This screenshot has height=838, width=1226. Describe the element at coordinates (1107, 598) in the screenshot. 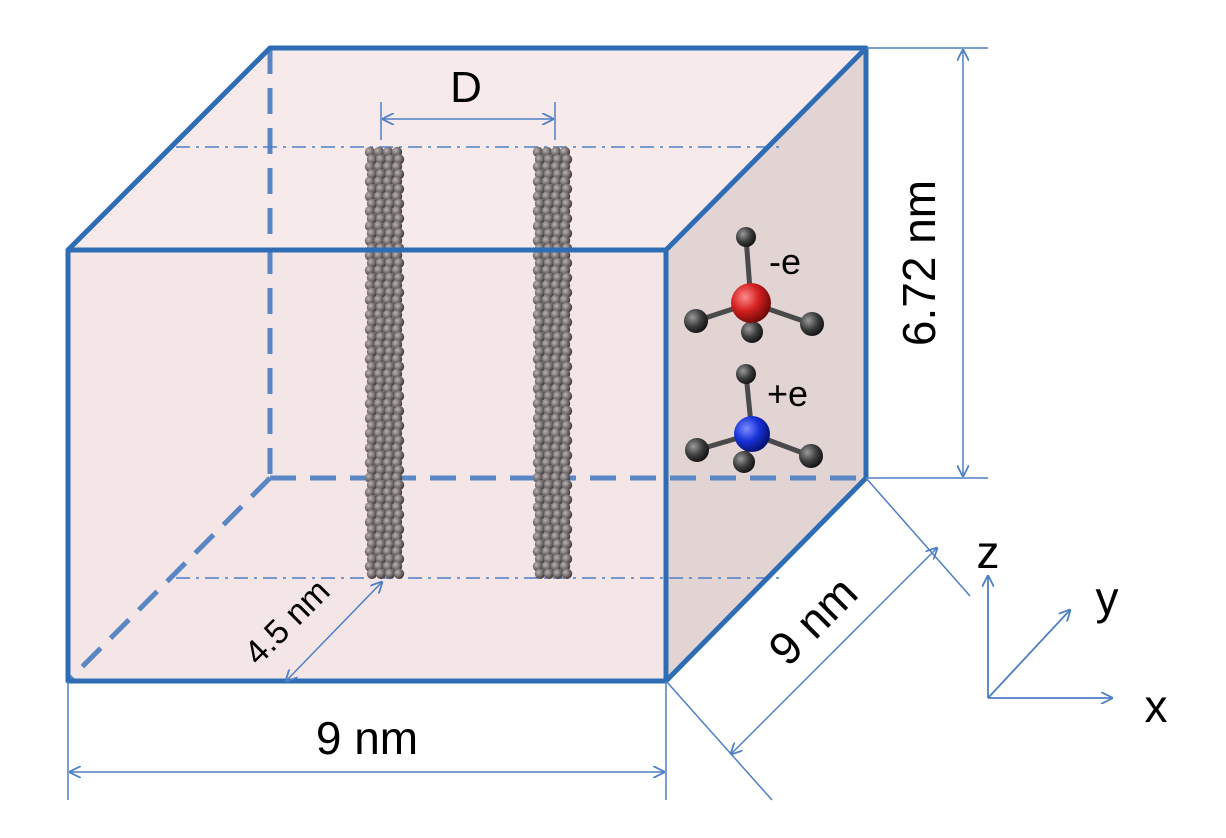

I see `axis-label-y: y` at that location.